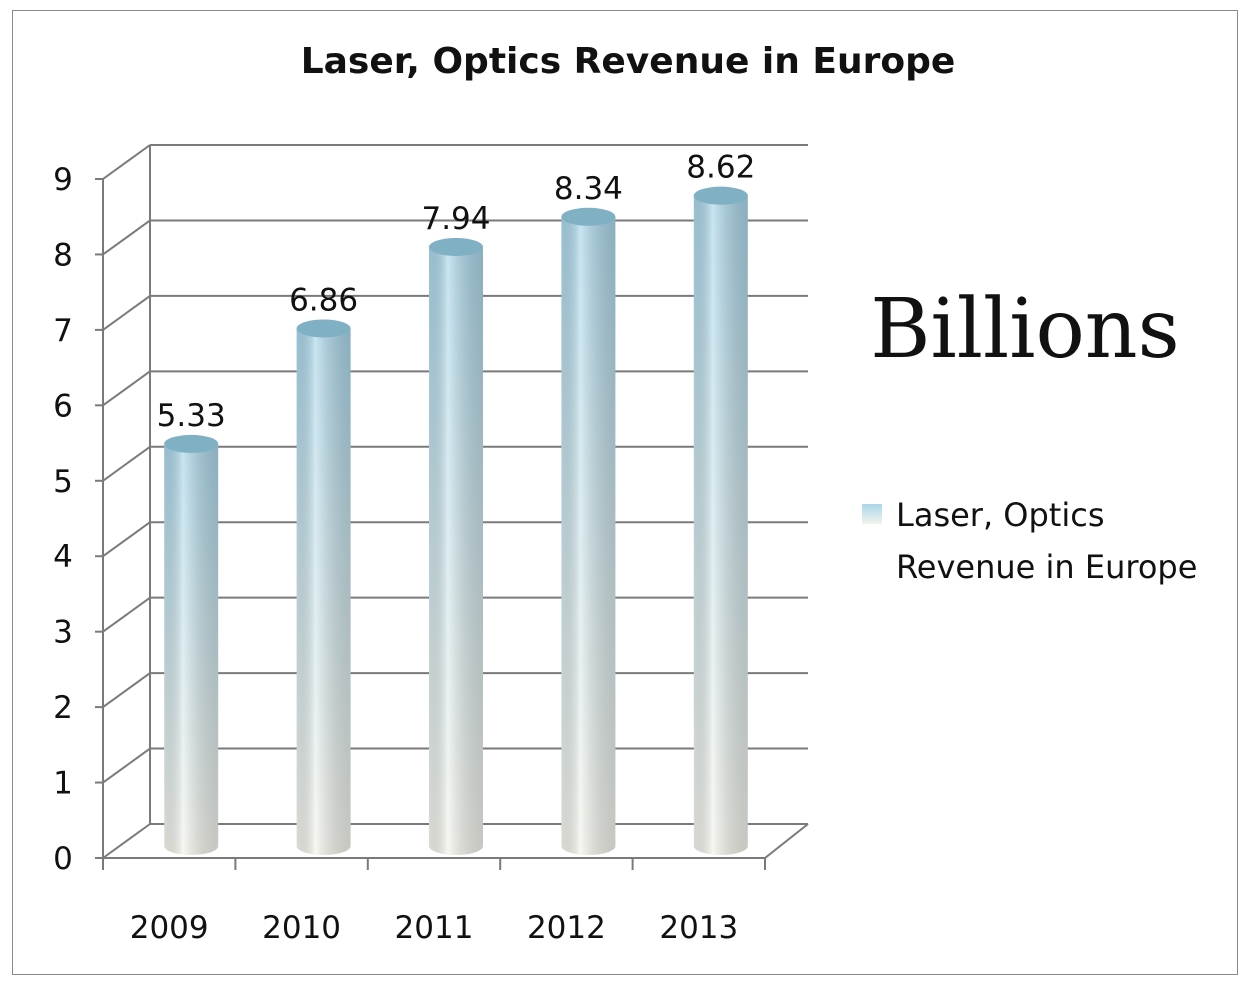 This screenshot has height=983, width=1247. What do you see at coordinates (63, 708) in the screenshot?
I see `y-tick-label: 2` at bounding box center [63, 708].